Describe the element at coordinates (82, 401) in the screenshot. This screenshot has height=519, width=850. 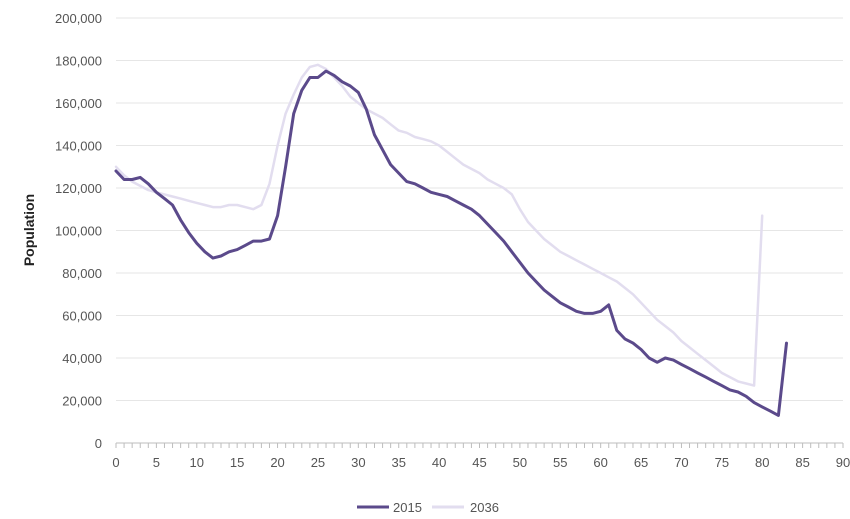
I see `y-tick-label: 20,000` at that location.